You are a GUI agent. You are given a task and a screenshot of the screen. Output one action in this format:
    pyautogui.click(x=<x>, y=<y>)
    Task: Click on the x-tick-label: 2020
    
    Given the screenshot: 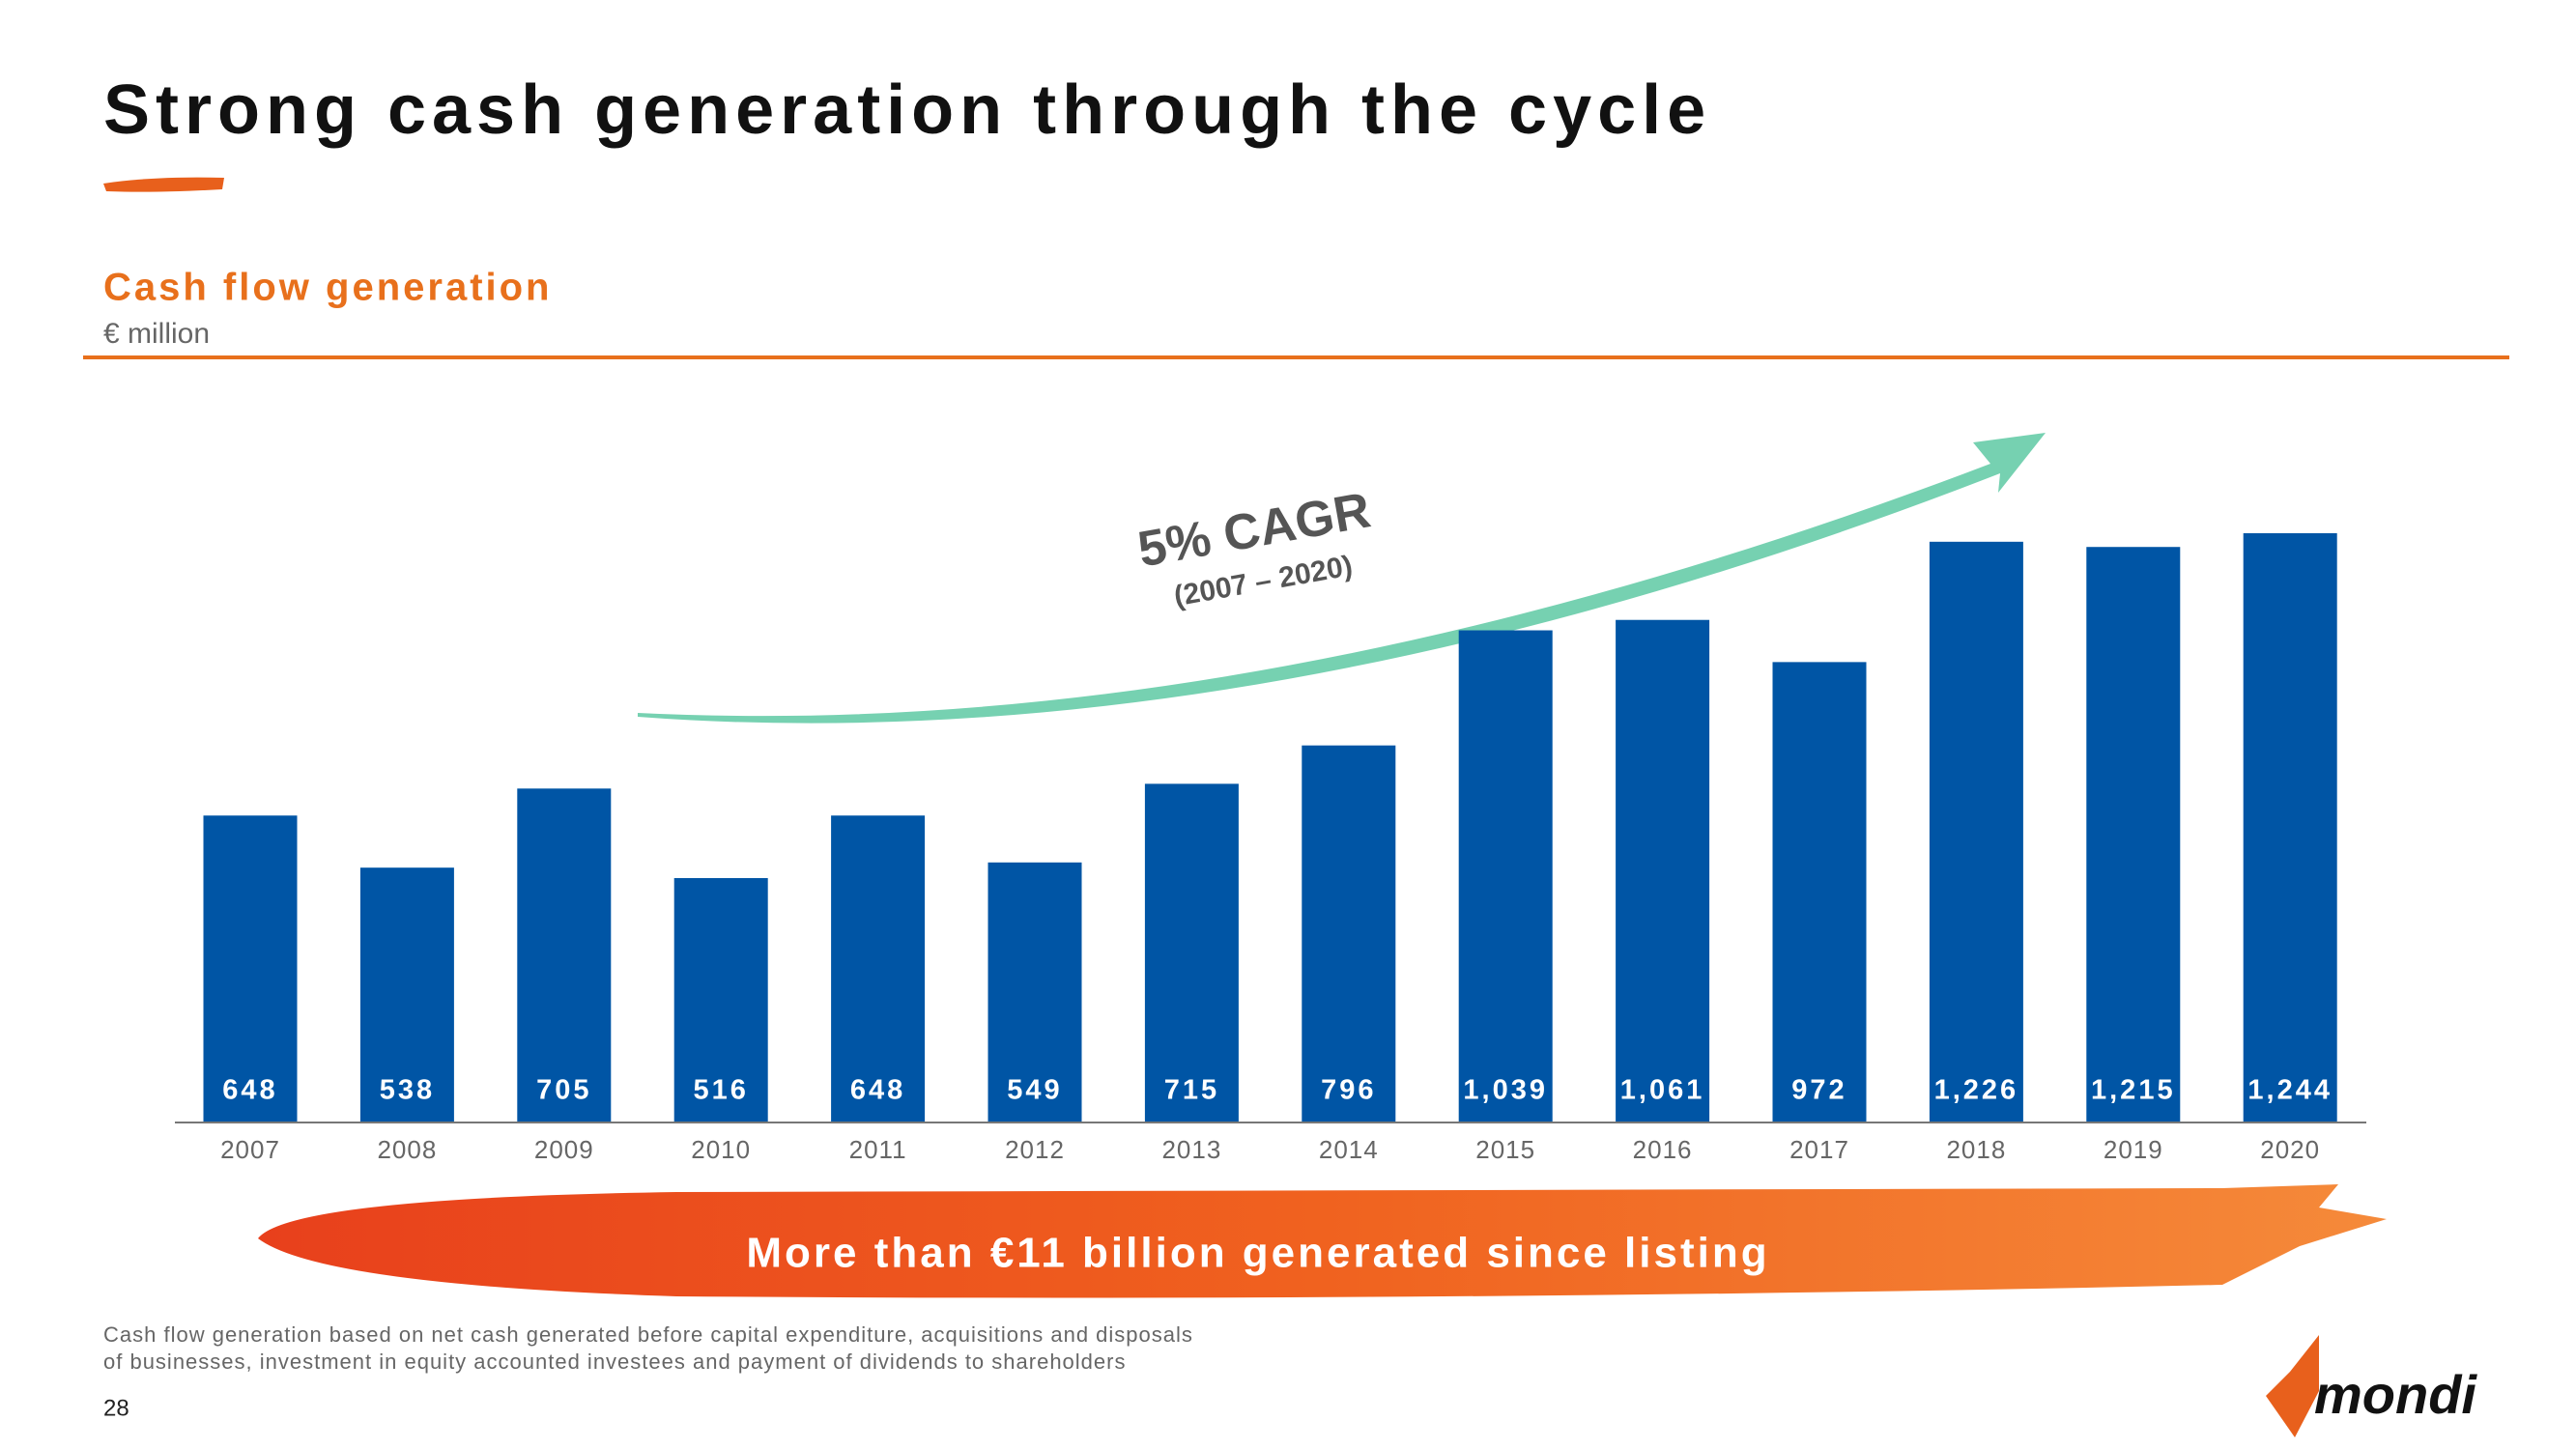 What is the action you would take?
    pyautogui.click(x=2290, y=1149)
    